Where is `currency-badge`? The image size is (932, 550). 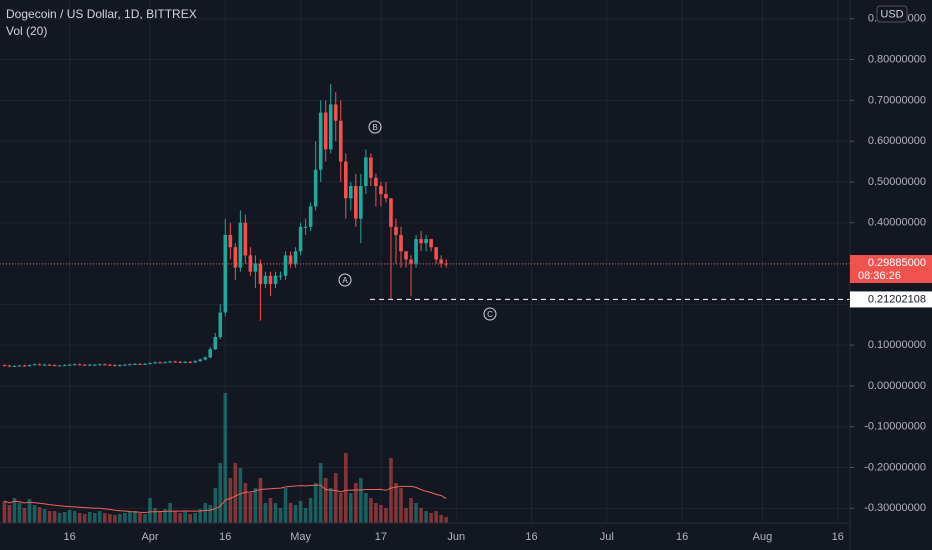
currency-badge is located at coordinates (892, 14).